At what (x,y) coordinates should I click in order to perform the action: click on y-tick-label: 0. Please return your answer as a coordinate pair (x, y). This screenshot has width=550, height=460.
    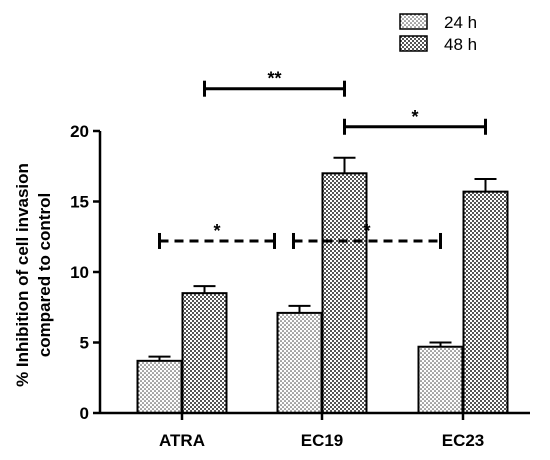
    Looking at the image, I should click on (84, 413).